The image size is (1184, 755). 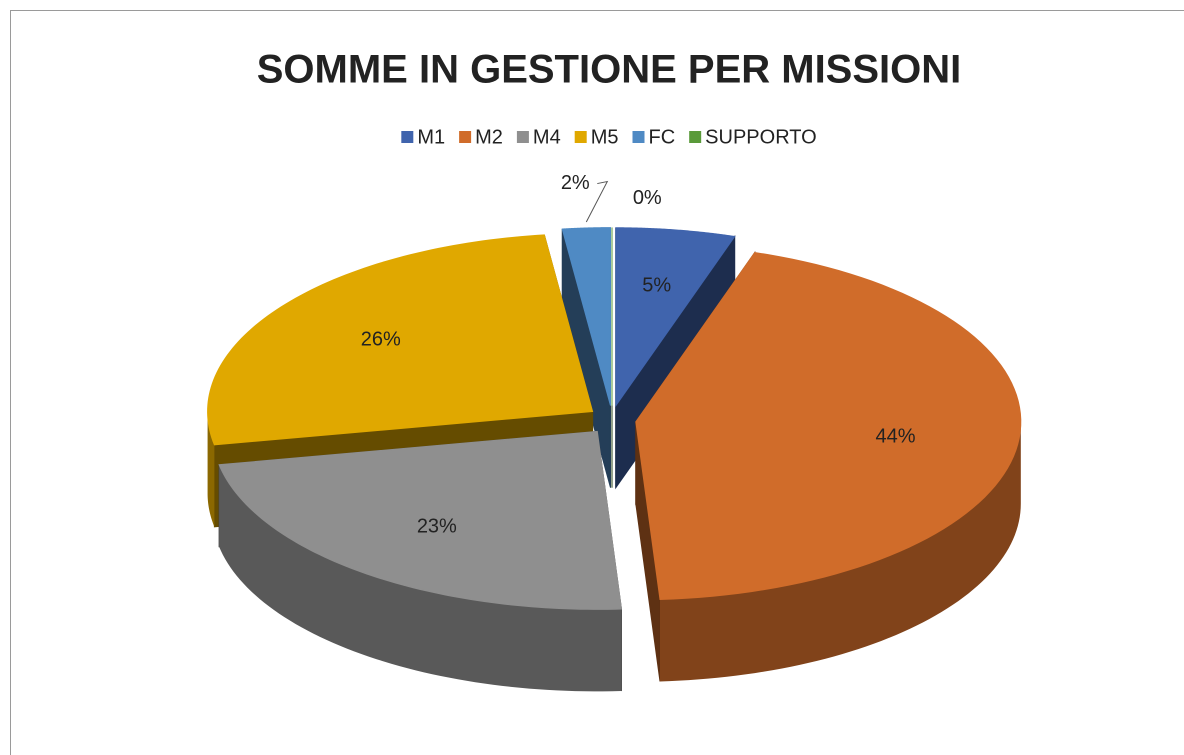 I want to click on legend-label: M4, so click(x=547, y=137).